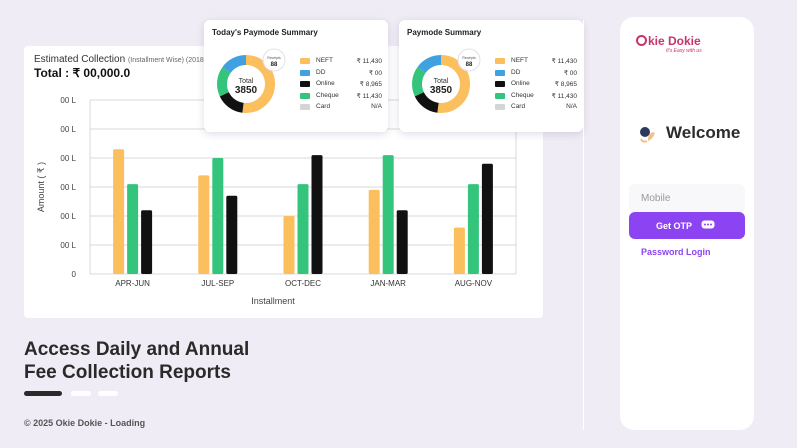 Image resolution: width=797 pixels, height=448 pixels. Describe the element at coordinates (127, 372) in the screenshot. I see `hero-headline-line2: Fee Collection Reports` at that location.